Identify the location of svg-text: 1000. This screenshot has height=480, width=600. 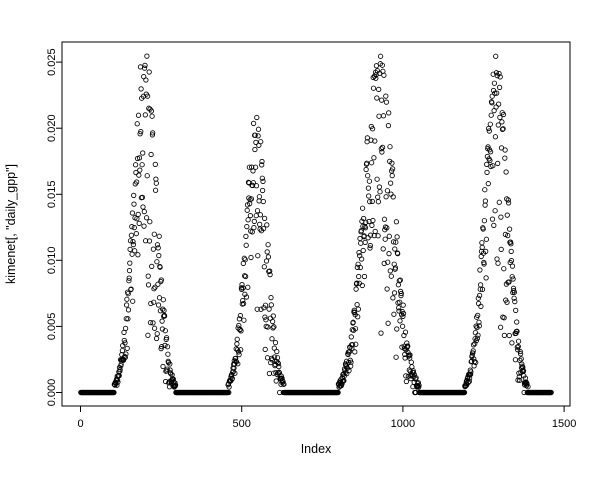
(403, 424).